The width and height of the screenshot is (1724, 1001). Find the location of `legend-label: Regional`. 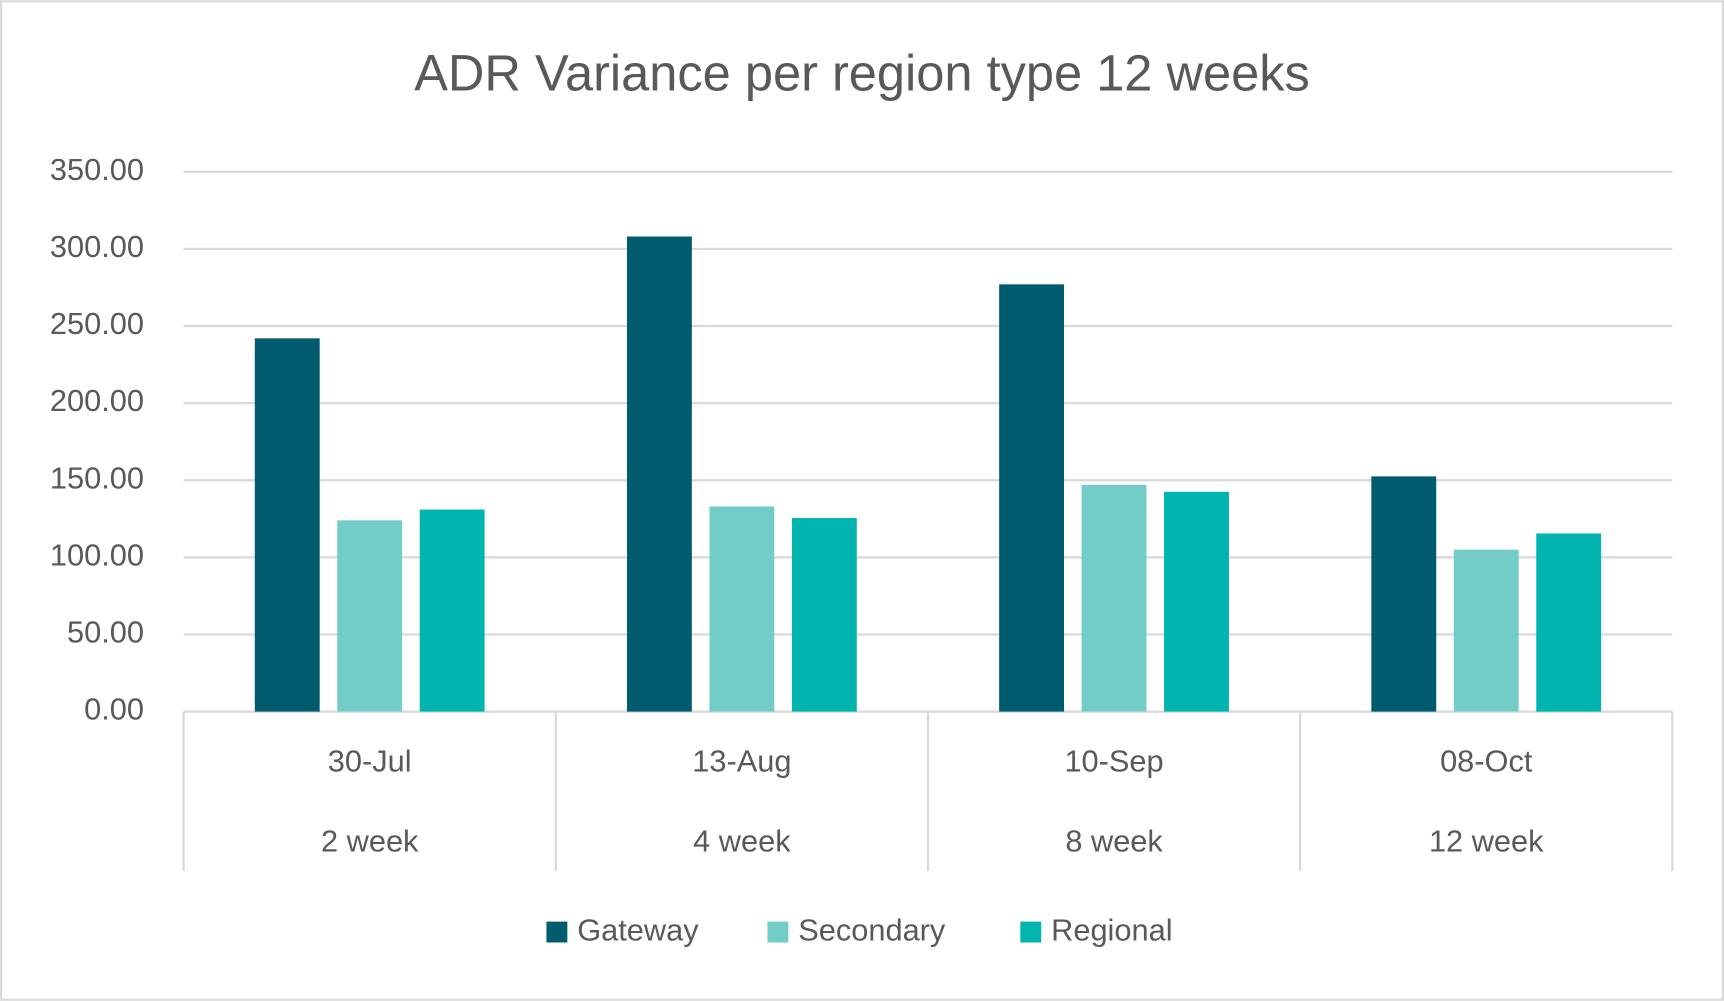

legend-label: Regional is located at coordinates (1111, 930).